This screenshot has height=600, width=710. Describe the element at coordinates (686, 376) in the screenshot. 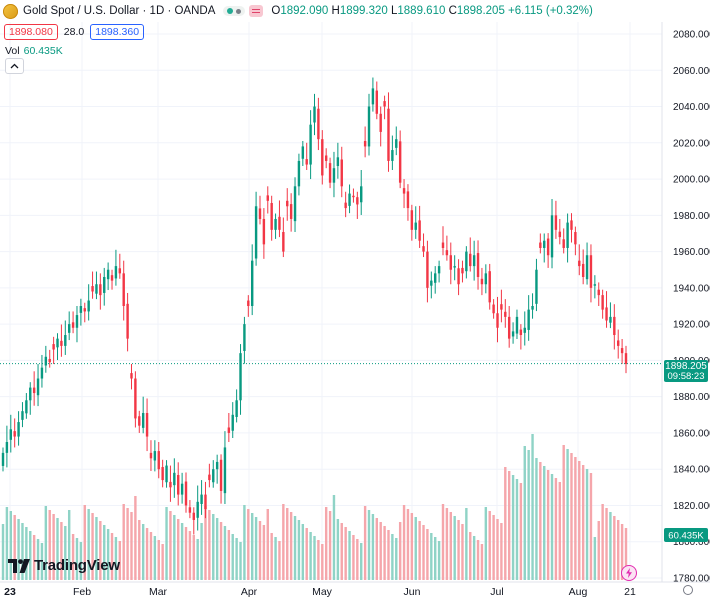

I see `bar-countdown: 09:58:23` at that location.